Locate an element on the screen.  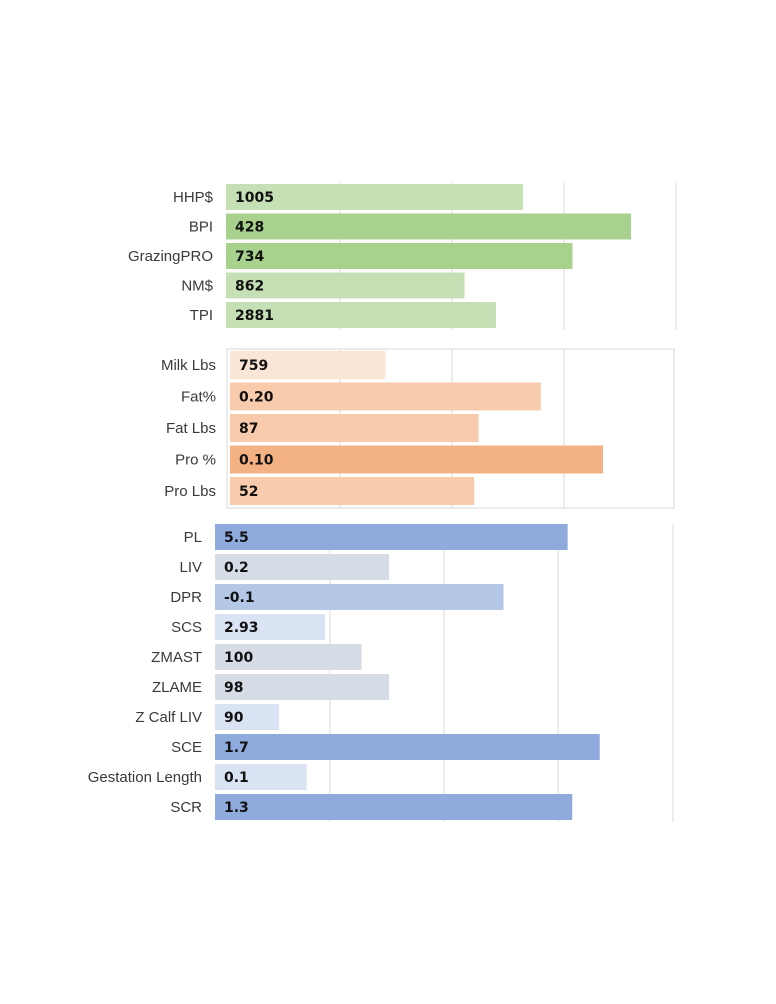
panel-1-value-label-3: 734 is located at coordinates (249, 257).